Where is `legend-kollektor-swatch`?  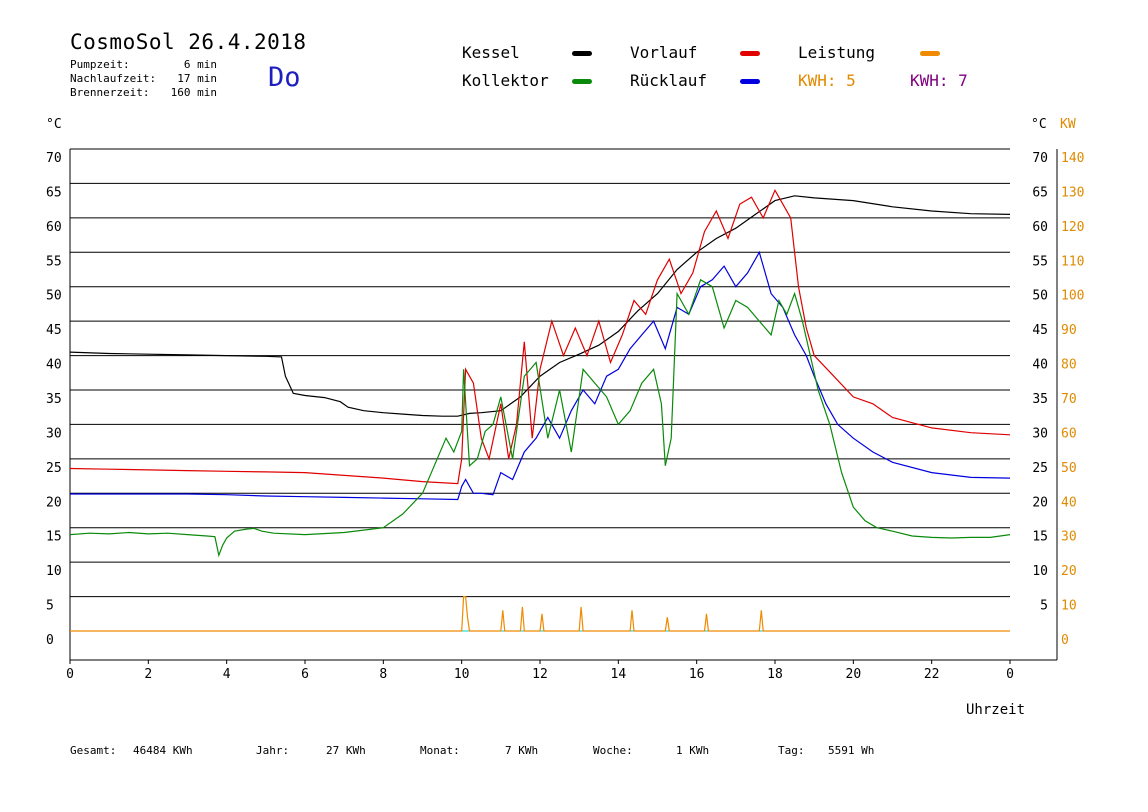
legend-kollektor-swatch is located at coordinates (582, 81).